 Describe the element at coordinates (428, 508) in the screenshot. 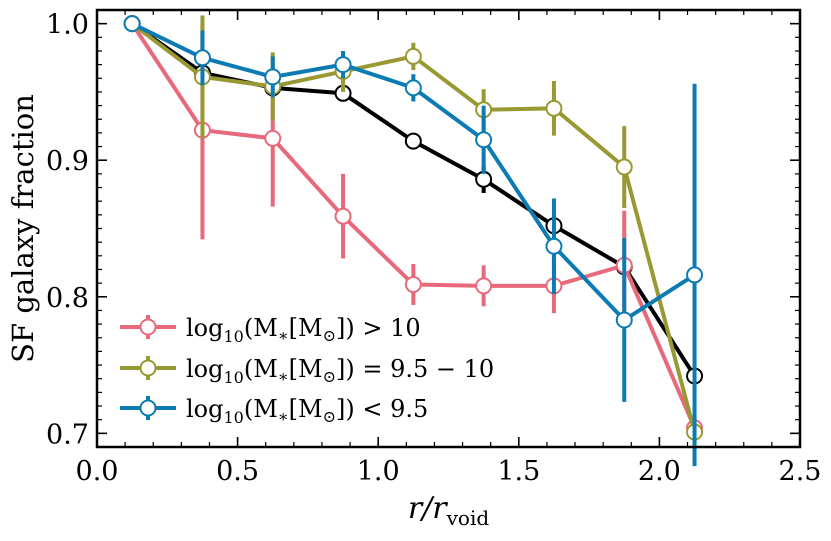

I see `x-axis-label-main: r/r` at that location.